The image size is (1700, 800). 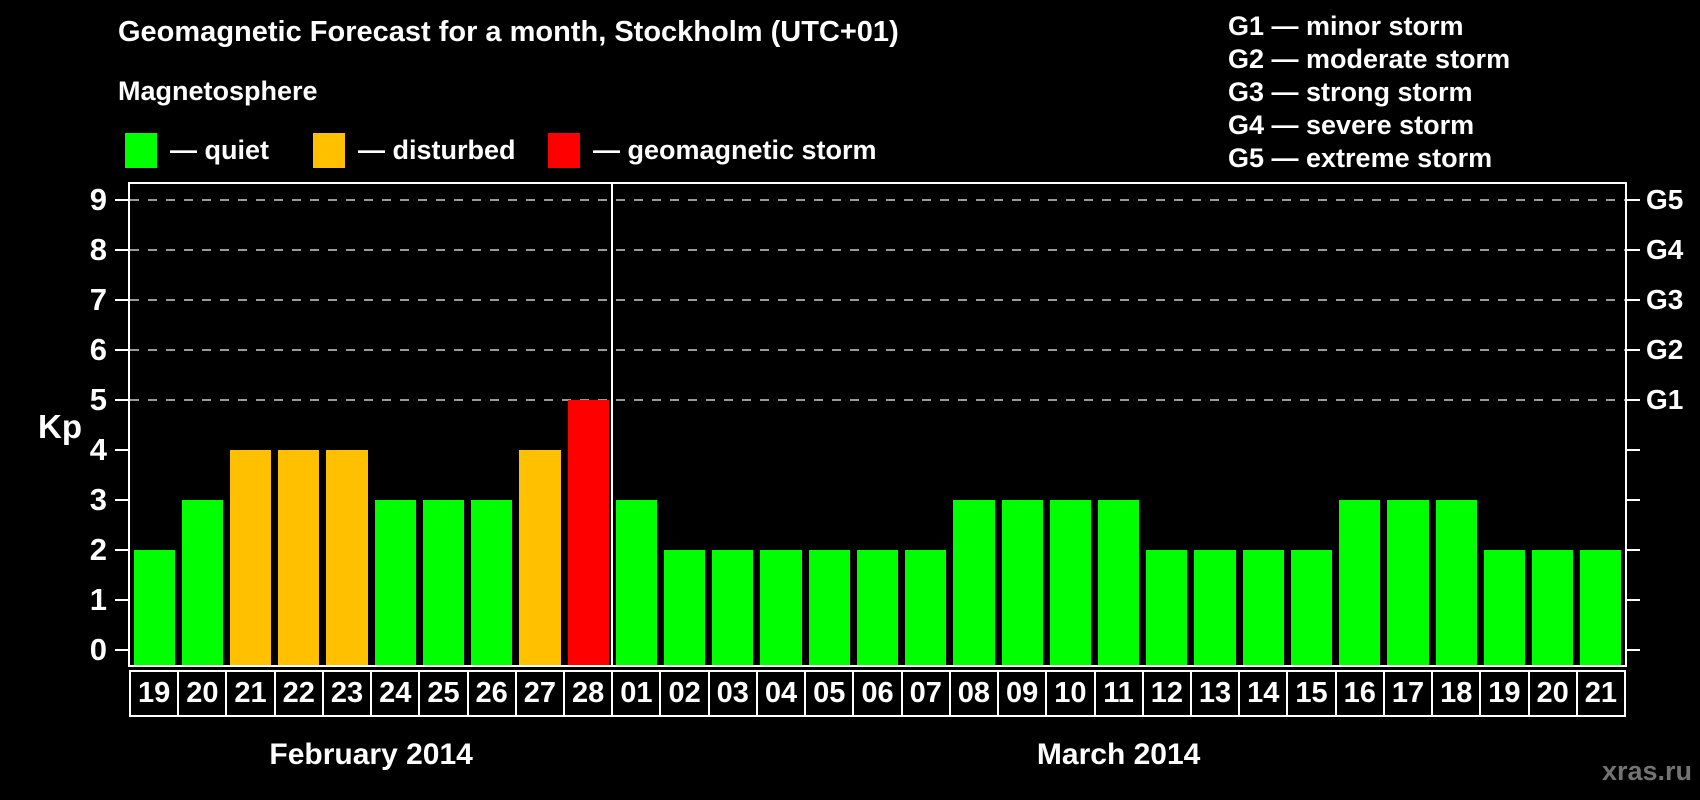 What do you see at coordinates (1665, 349) in the screenshot?
I see `g-label-g2: G2` at bounding box center [1665, 349].